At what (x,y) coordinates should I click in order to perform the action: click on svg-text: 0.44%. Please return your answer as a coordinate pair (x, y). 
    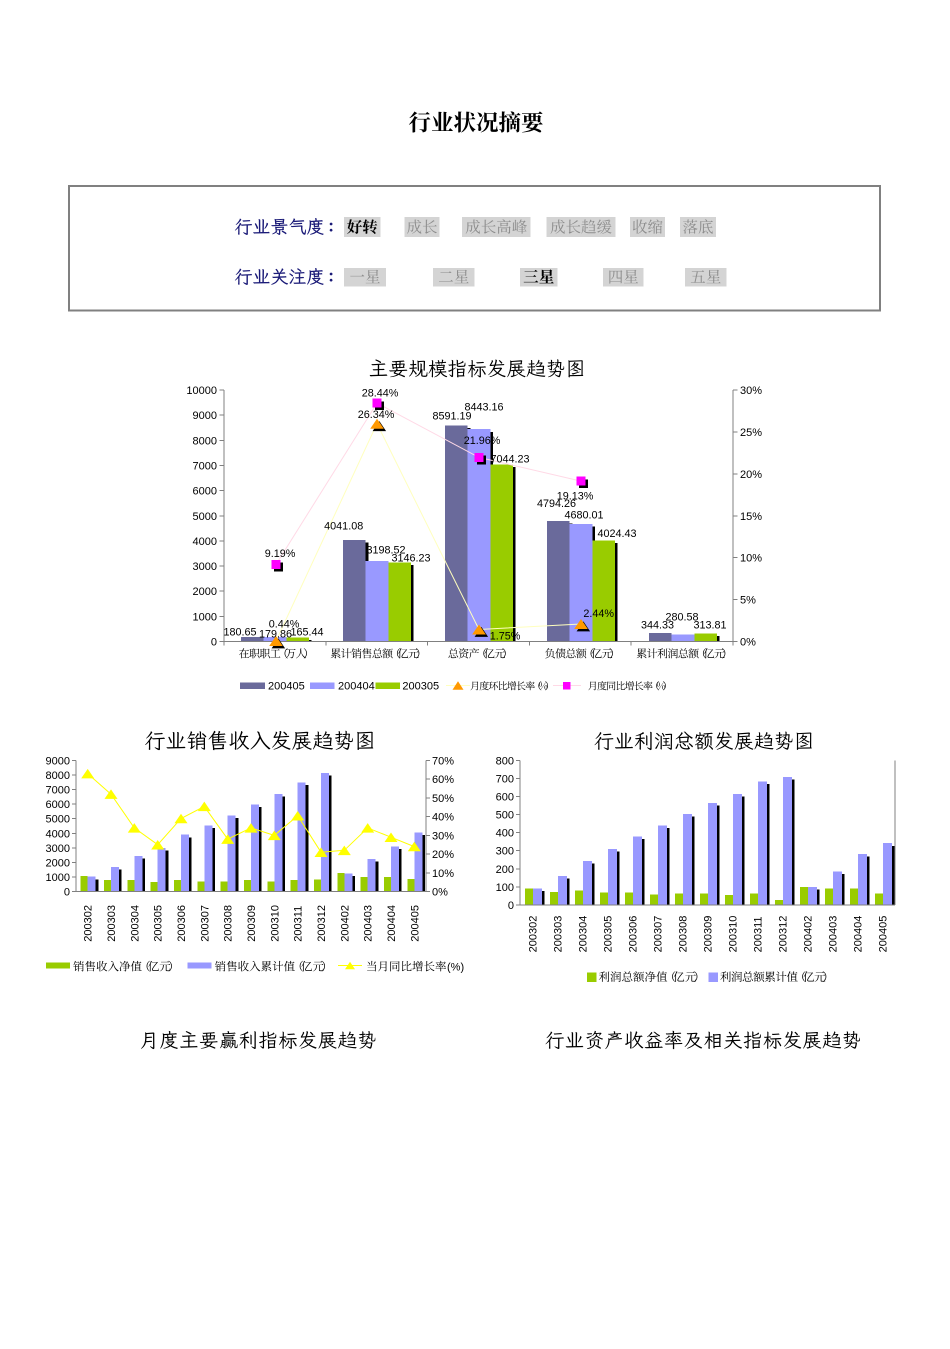
    Looking at the image, I should click on (284, 625).